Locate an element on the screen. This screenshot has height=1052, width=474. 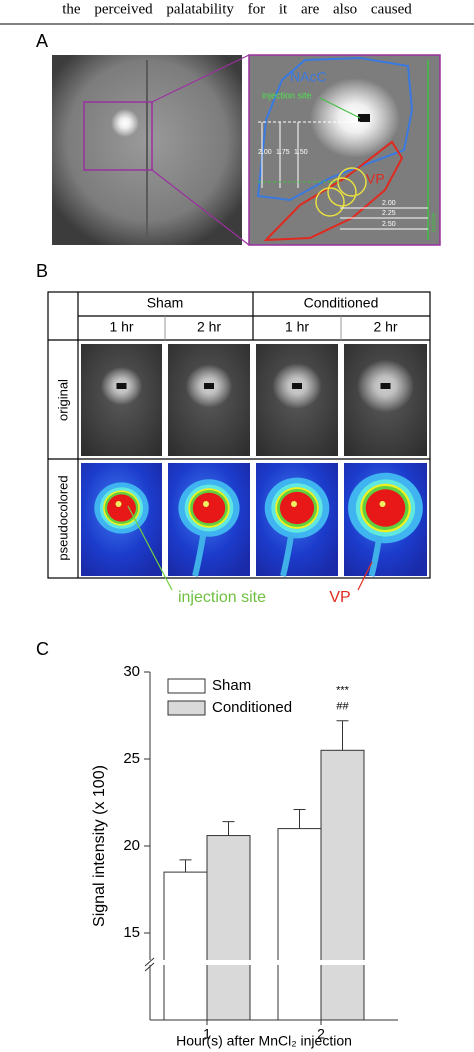
callout-label: VP is located at coordinates (339, 597).